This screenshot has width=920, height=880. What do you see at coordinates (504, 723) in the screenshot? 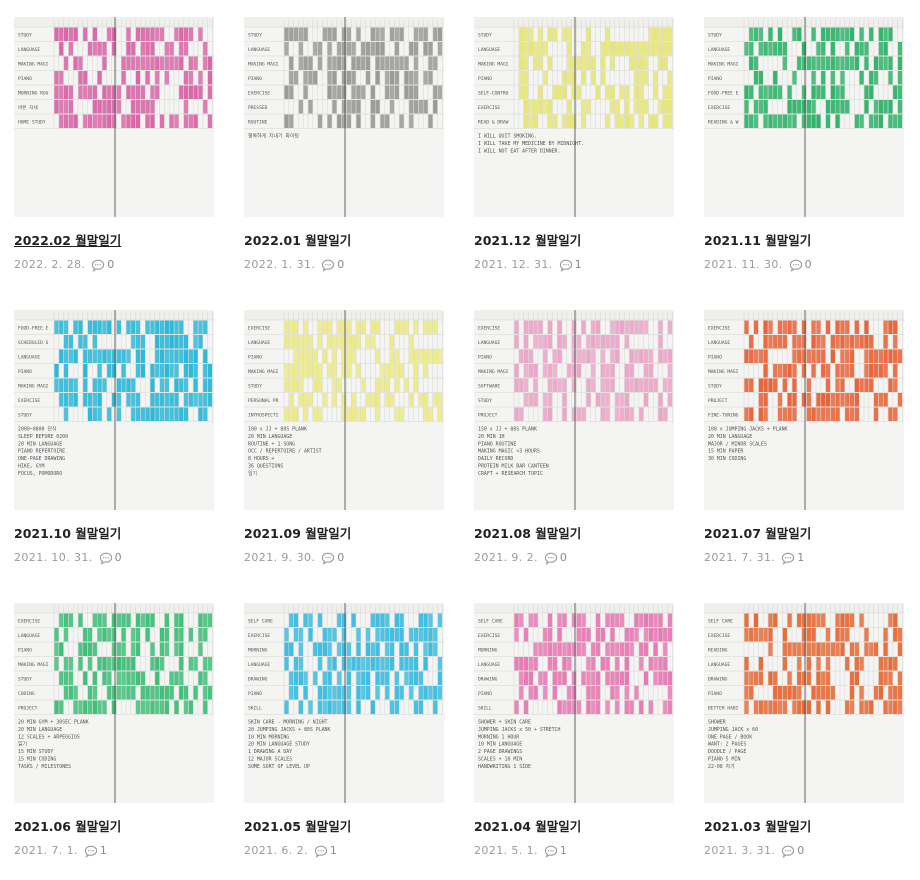
I see `habit-note-line: SHOWER + SKIN CARE` at bounding box center [504, 723].